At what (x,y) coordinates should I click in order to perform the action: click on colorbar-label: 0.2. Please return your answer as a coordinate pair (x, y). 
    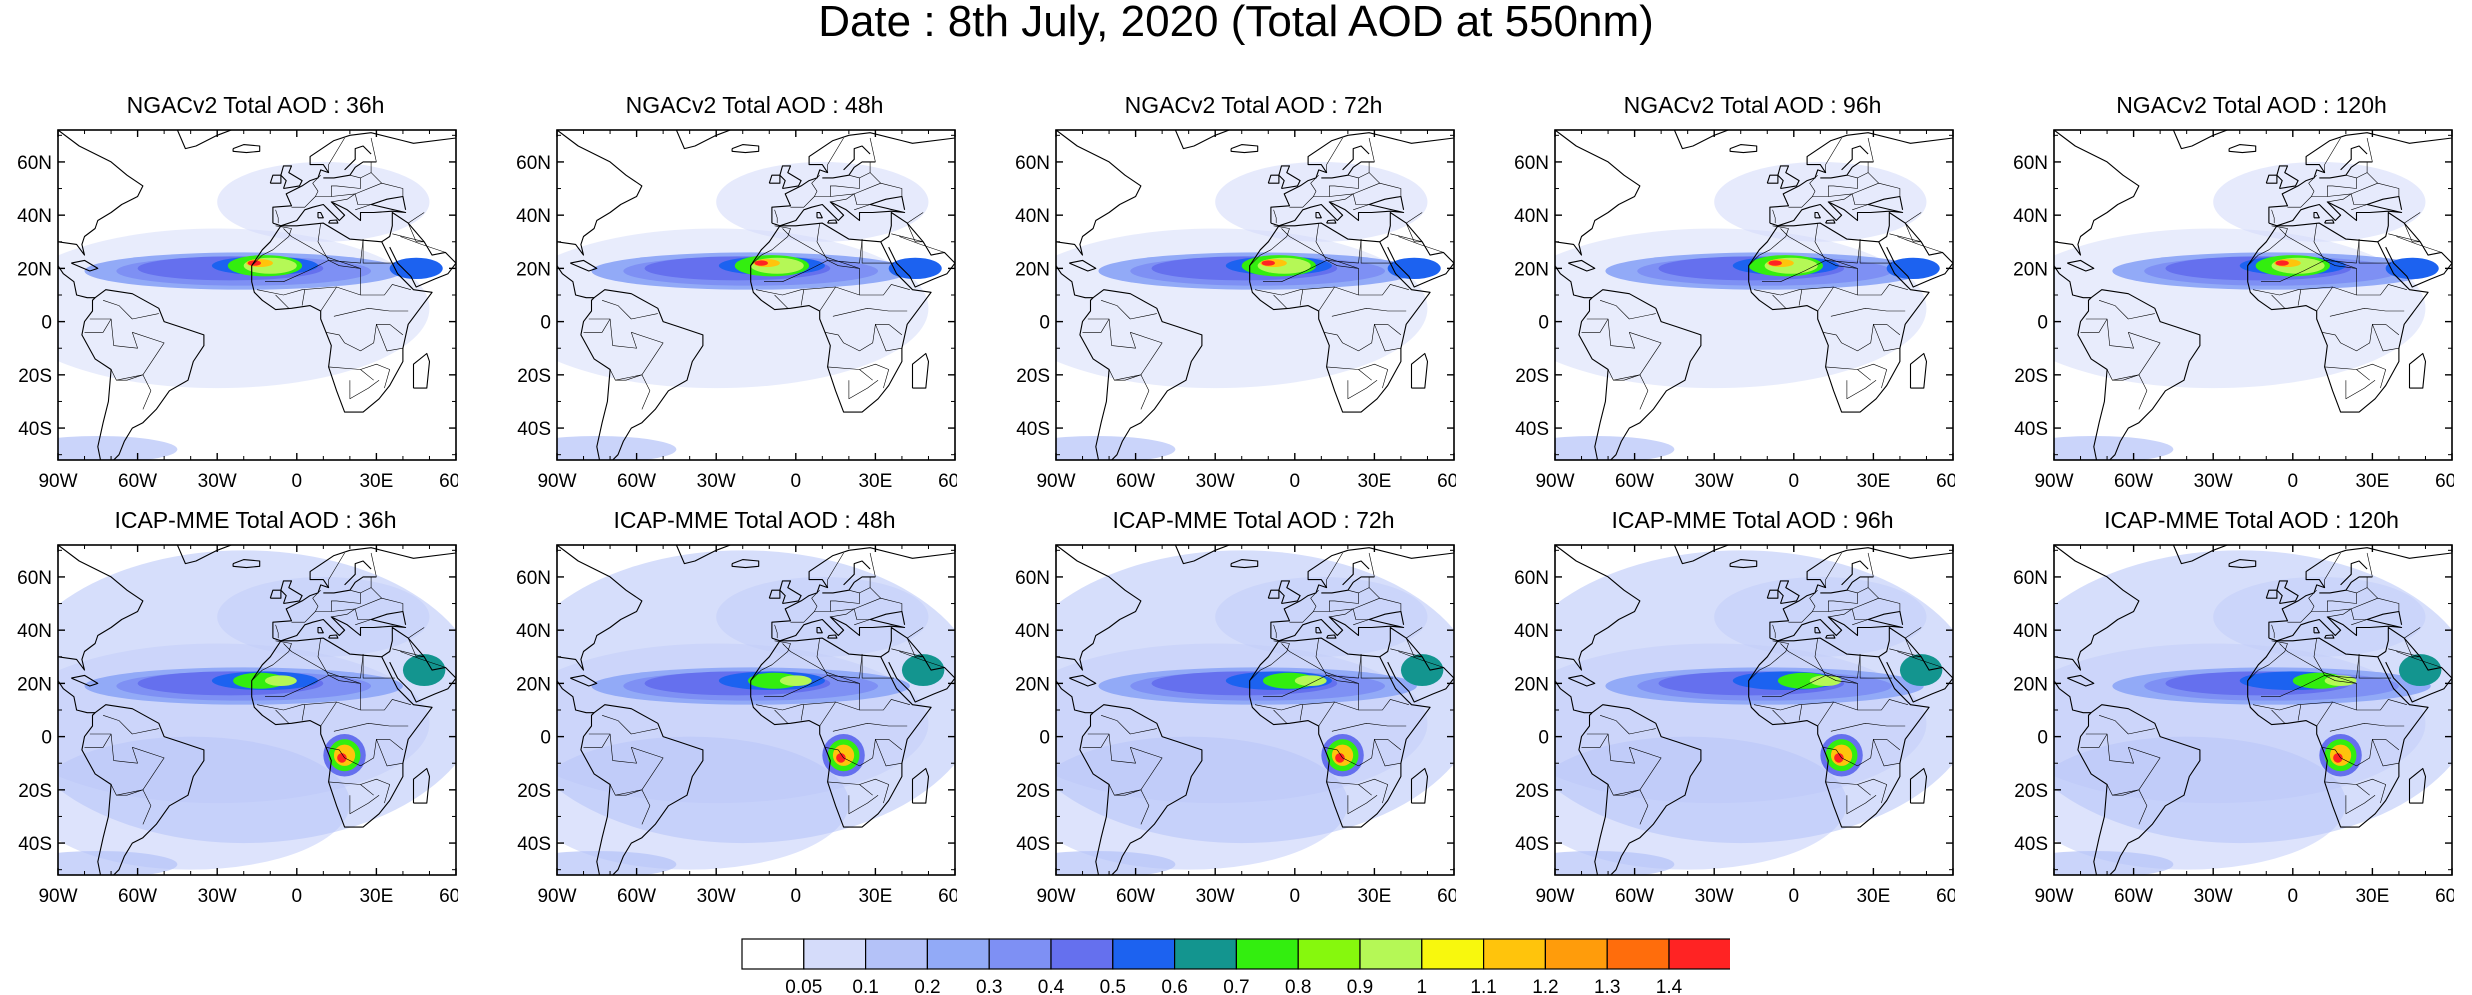
    Looking at the image, I should click on (927, 986).